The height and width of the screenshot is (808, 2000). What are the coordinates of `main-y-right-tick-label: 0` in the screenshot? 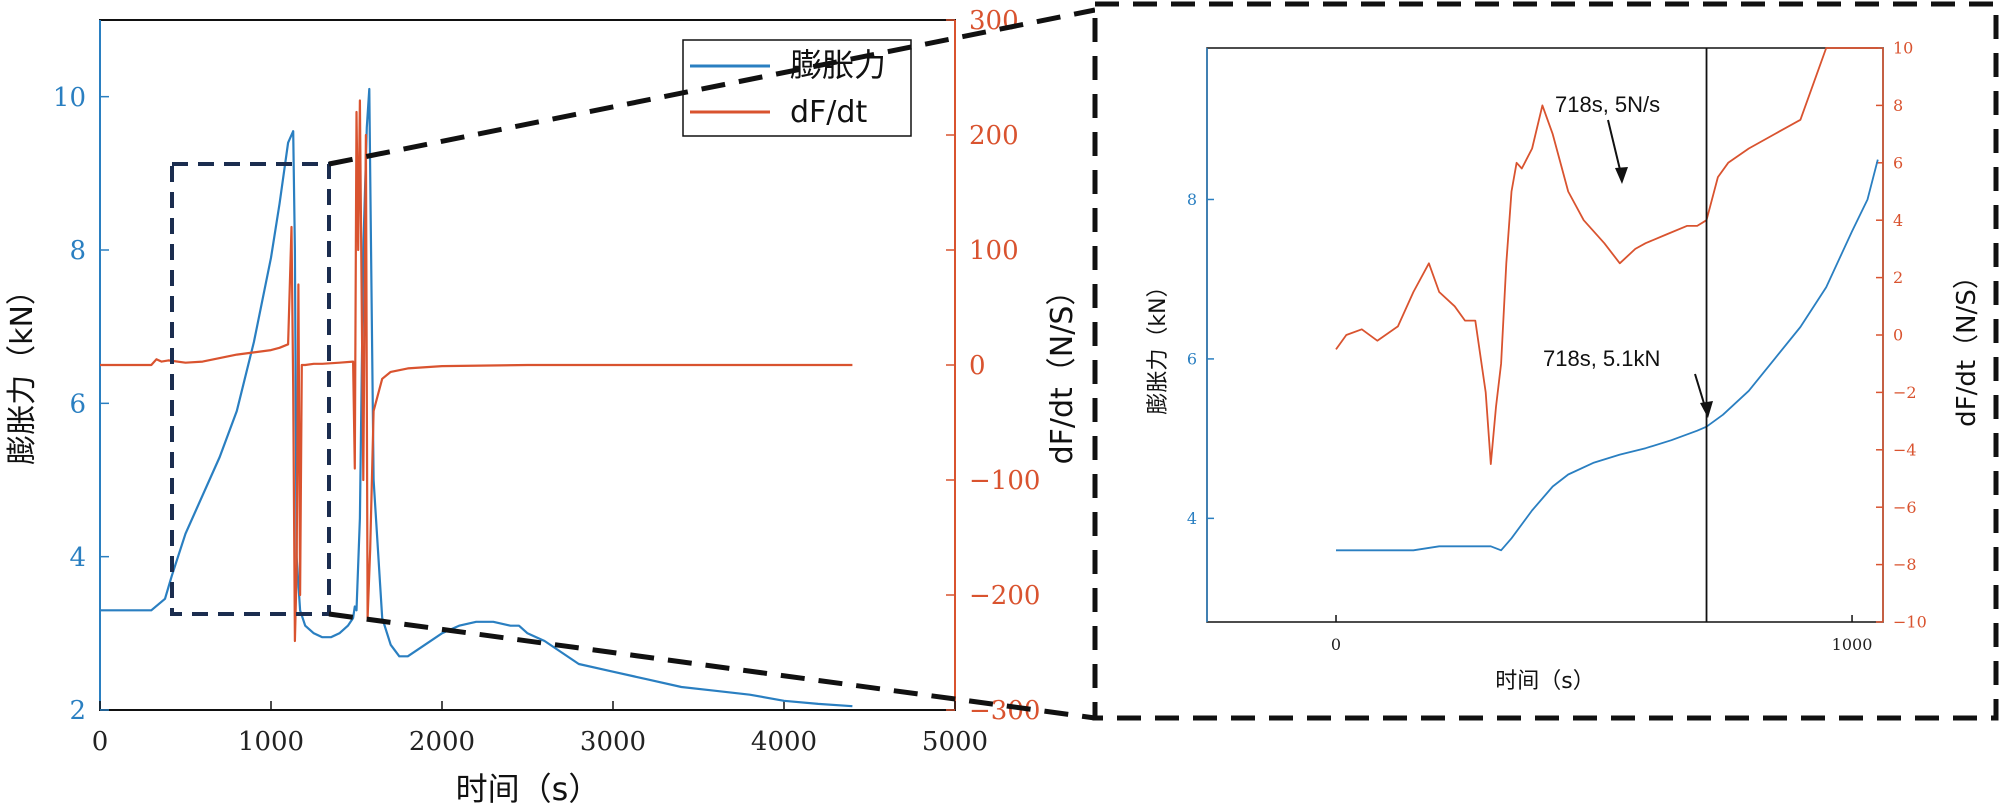 It's located at (977, 366).